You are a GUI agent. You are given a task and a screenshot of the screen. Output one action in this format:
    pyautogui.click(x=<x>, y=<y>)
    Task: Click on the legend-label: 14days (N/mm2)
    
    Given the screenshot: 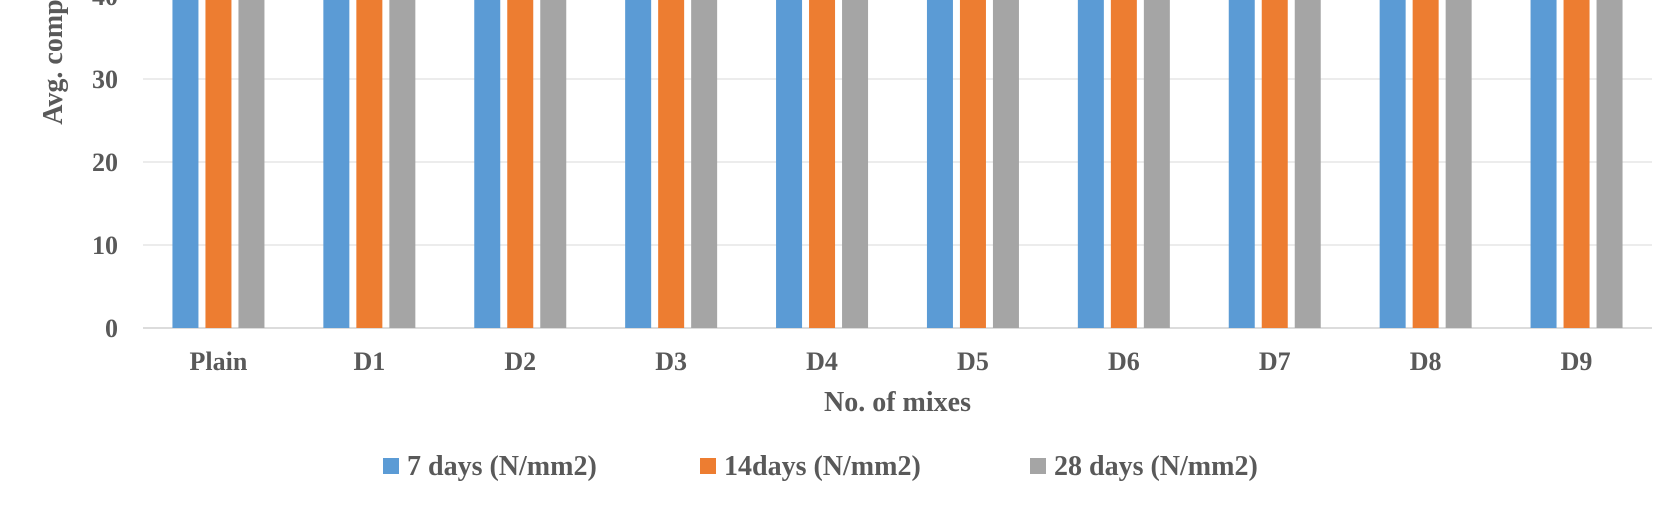 What is the action you would take?
    pyautogui.click(x=822, y=466)
    